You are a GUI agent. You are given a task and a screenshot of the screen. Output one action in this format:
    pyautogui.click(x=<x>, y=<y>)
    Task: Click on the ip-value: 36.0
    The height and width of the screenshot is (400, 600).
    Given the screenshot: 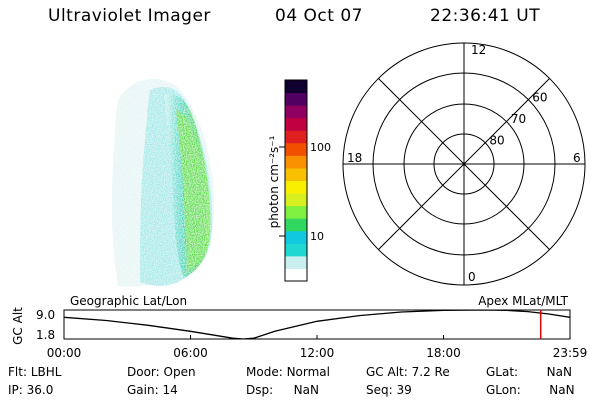 What is the action you would take?
    pyautogui.click(x=40, y=390)
    